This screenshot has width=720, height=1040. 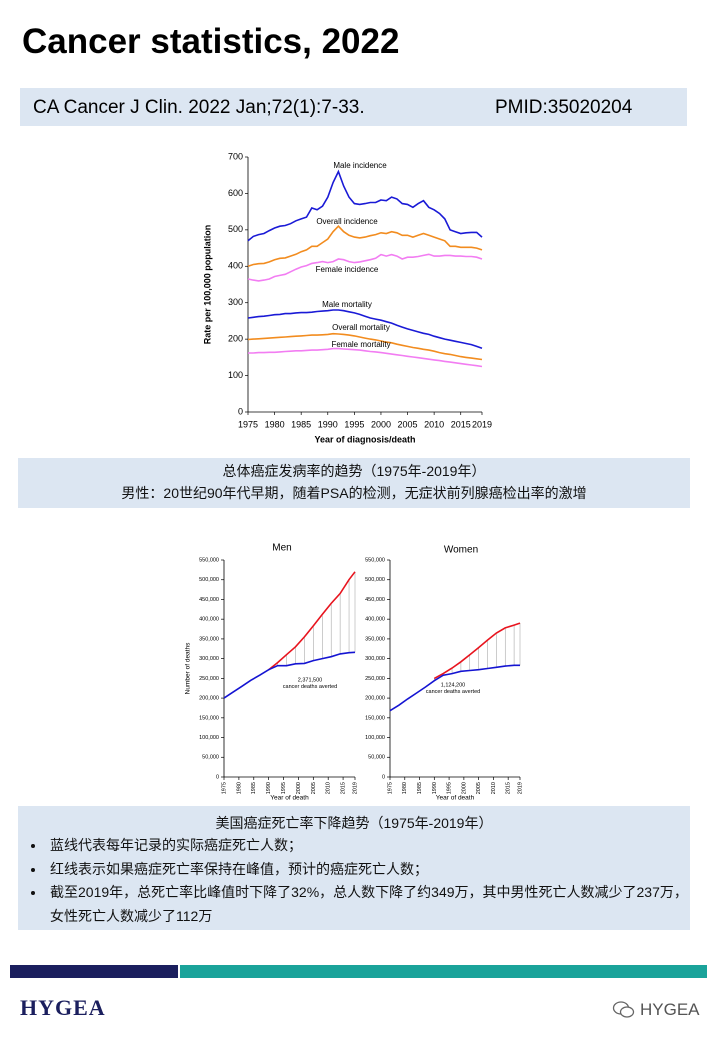 I want to click on series-label: Overall incidence, so click(x=347, y=221).